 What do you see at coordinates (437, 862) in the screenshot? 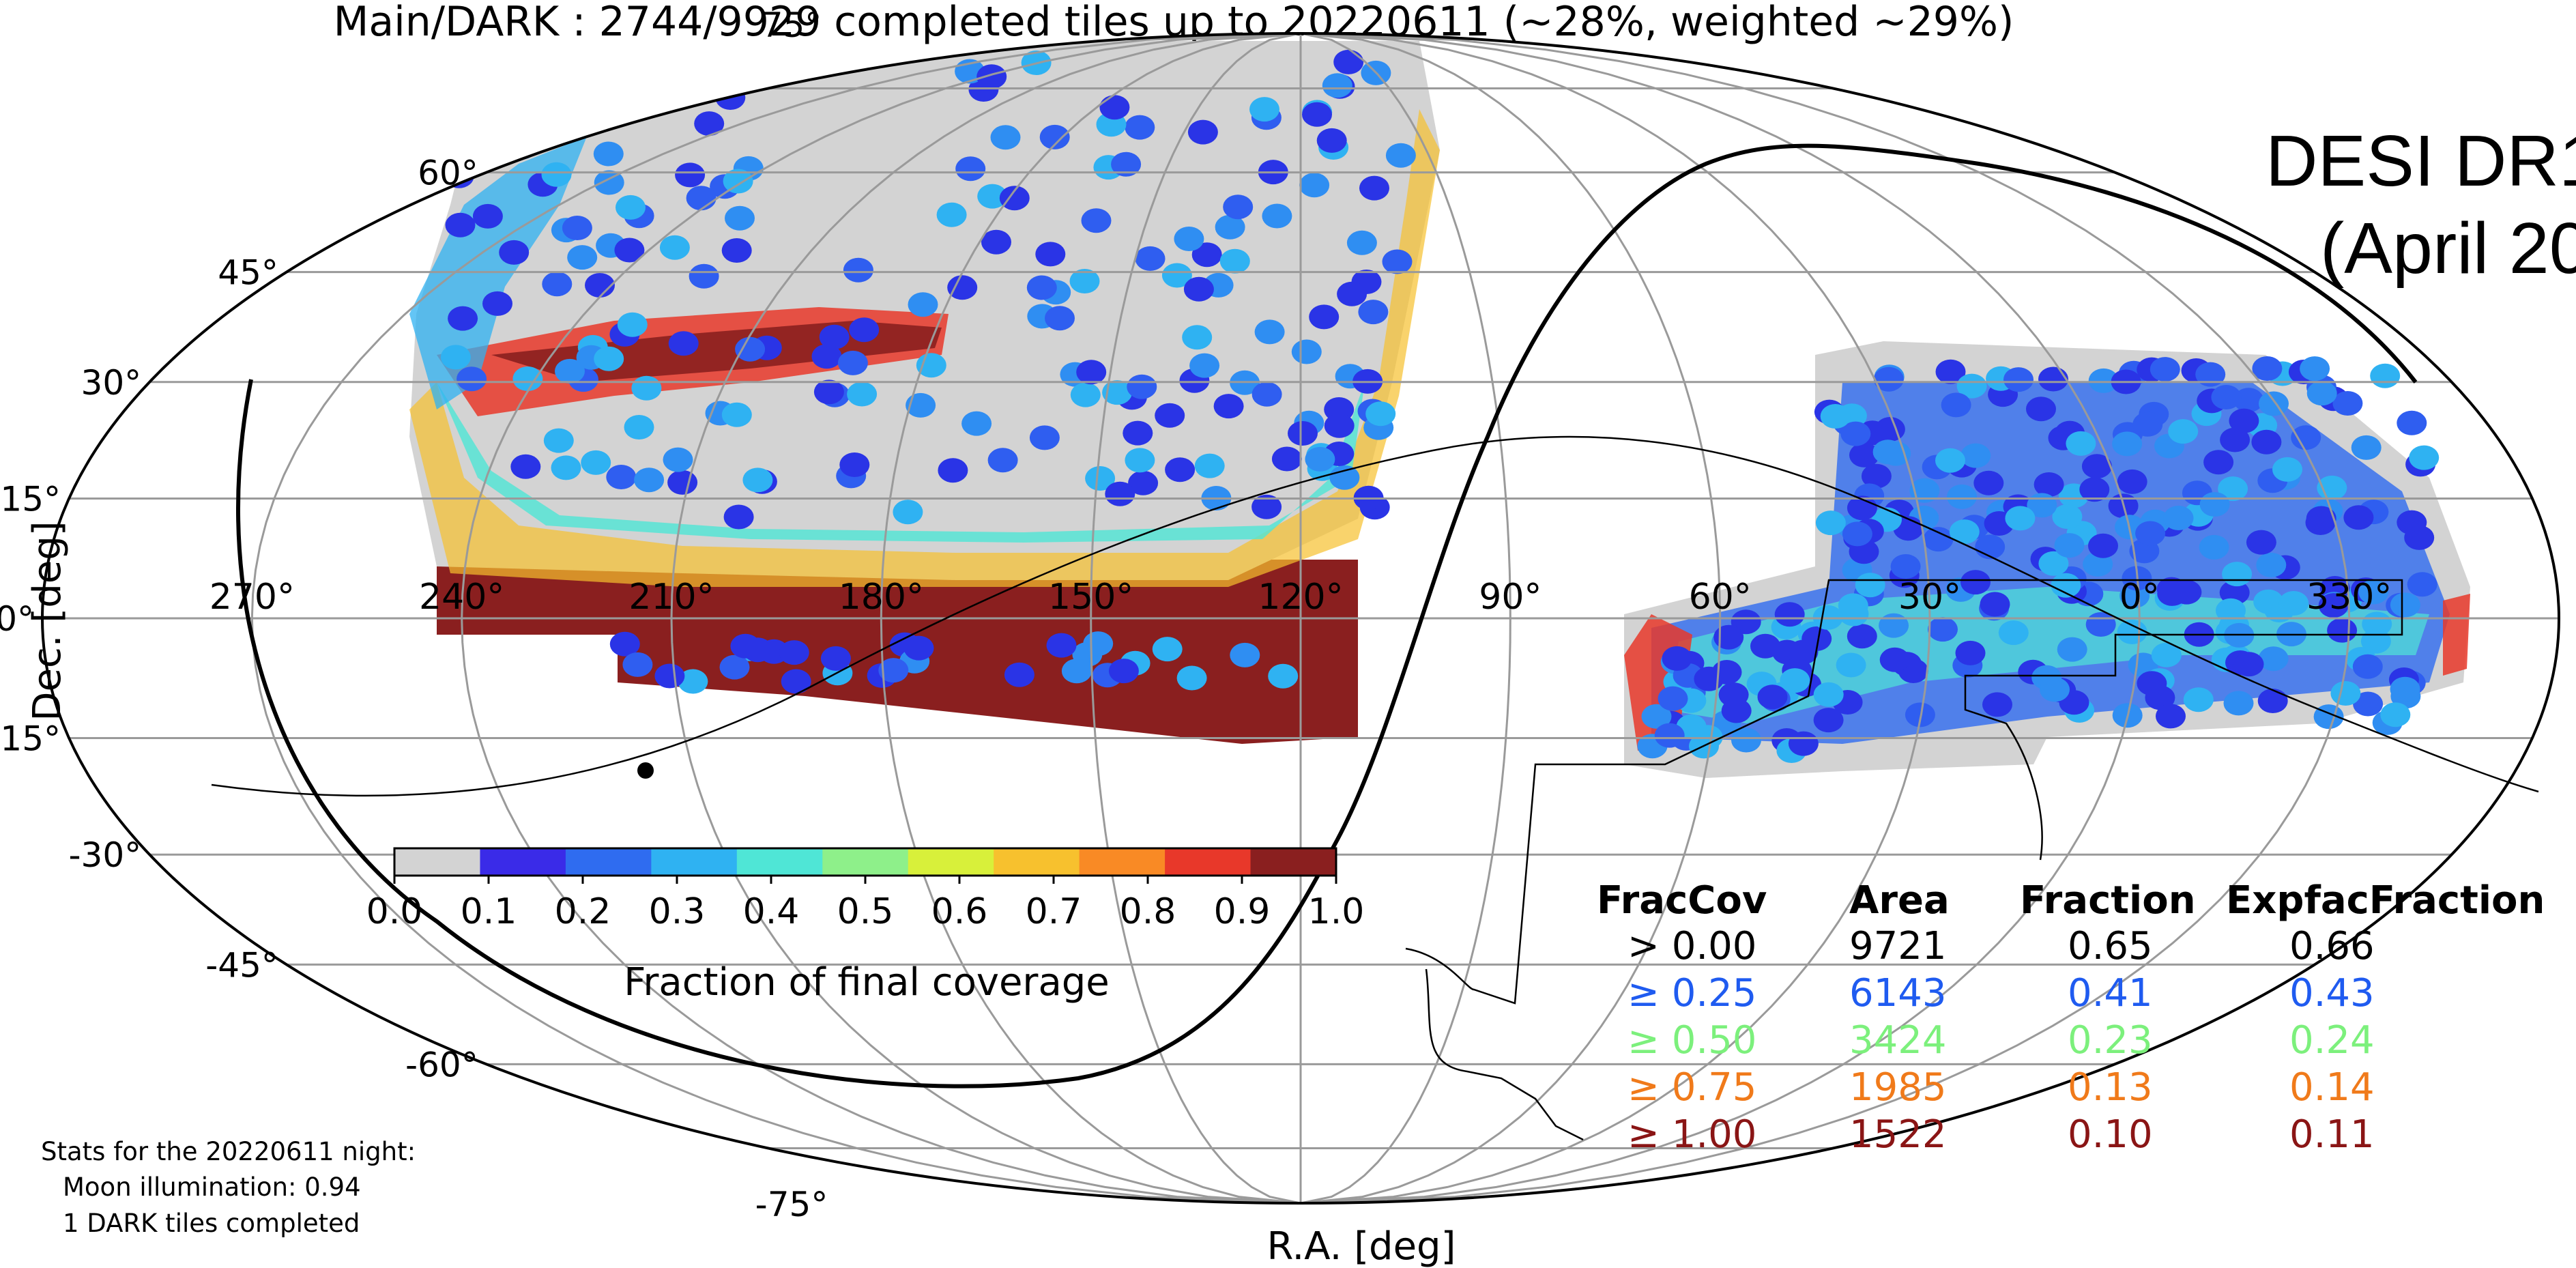
I see `colorbar-segment` at bounding box center [437, 862].